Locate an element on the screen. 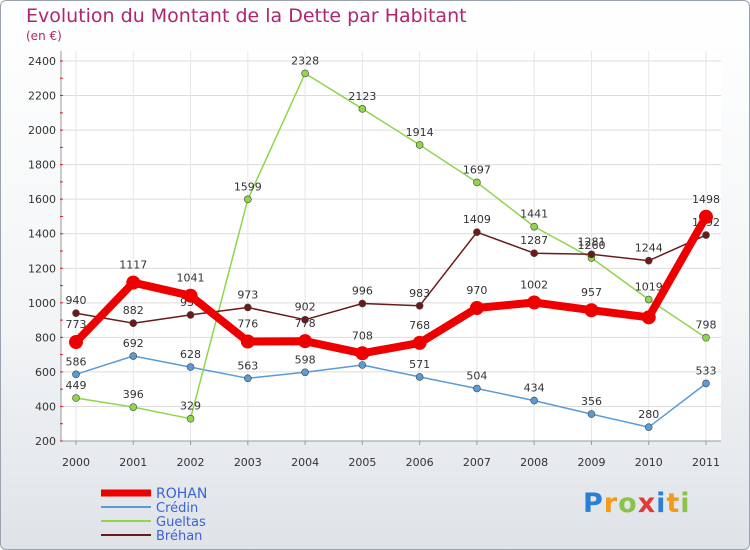 The image size is (750, 550). data-label: 768 is located at coordinates (419, 325).